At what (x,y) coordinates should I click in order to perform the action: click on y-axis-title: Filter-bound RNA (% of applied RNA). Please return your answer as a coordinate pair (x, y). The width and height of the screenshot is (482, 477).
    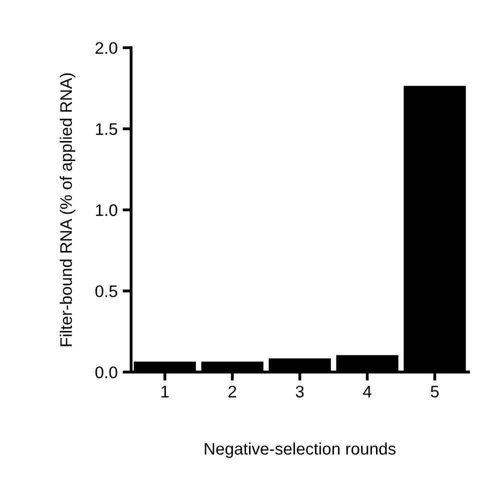
    Looking at the image, I should click on (68, 209).